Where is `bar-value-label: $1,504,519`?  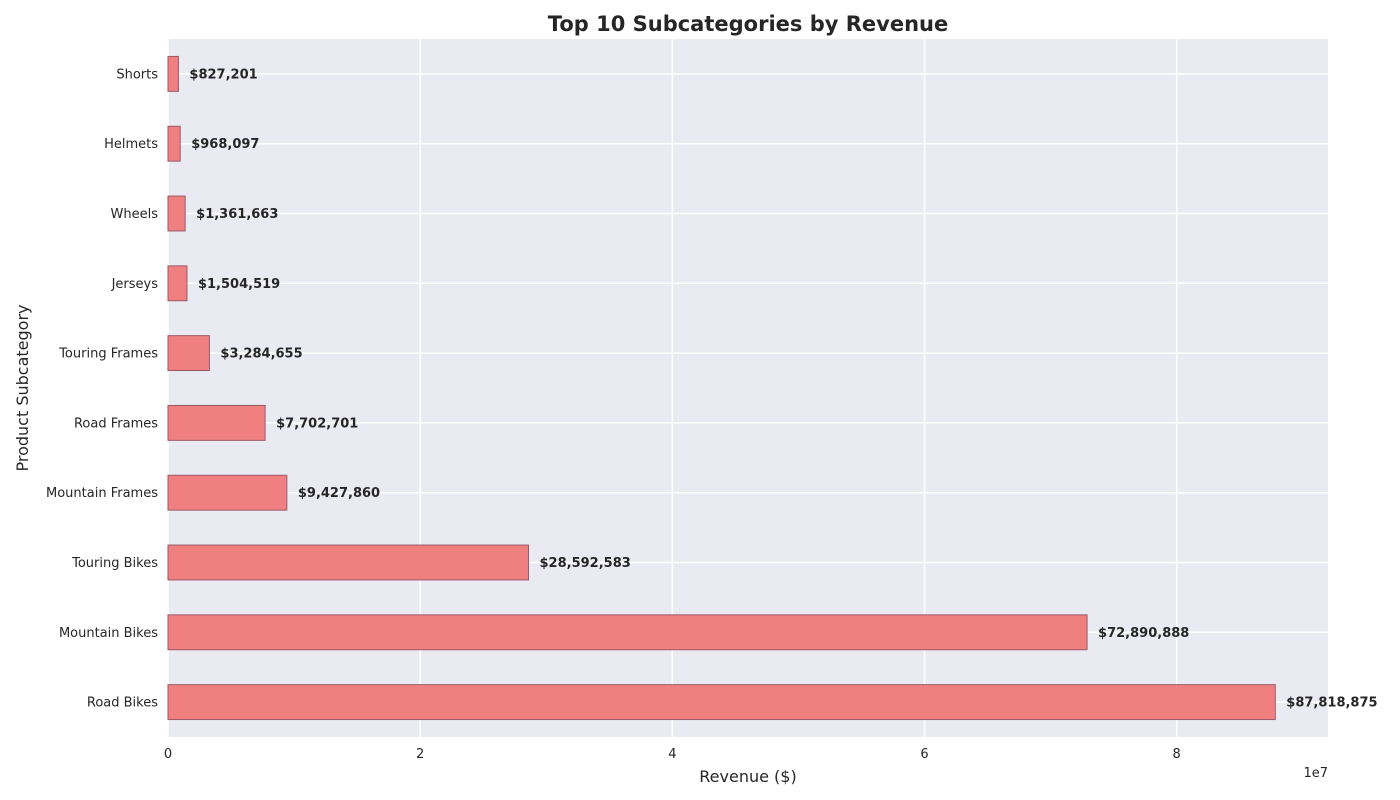
bar-value-label: $1,504,519 is located at coordinates (239, 284).